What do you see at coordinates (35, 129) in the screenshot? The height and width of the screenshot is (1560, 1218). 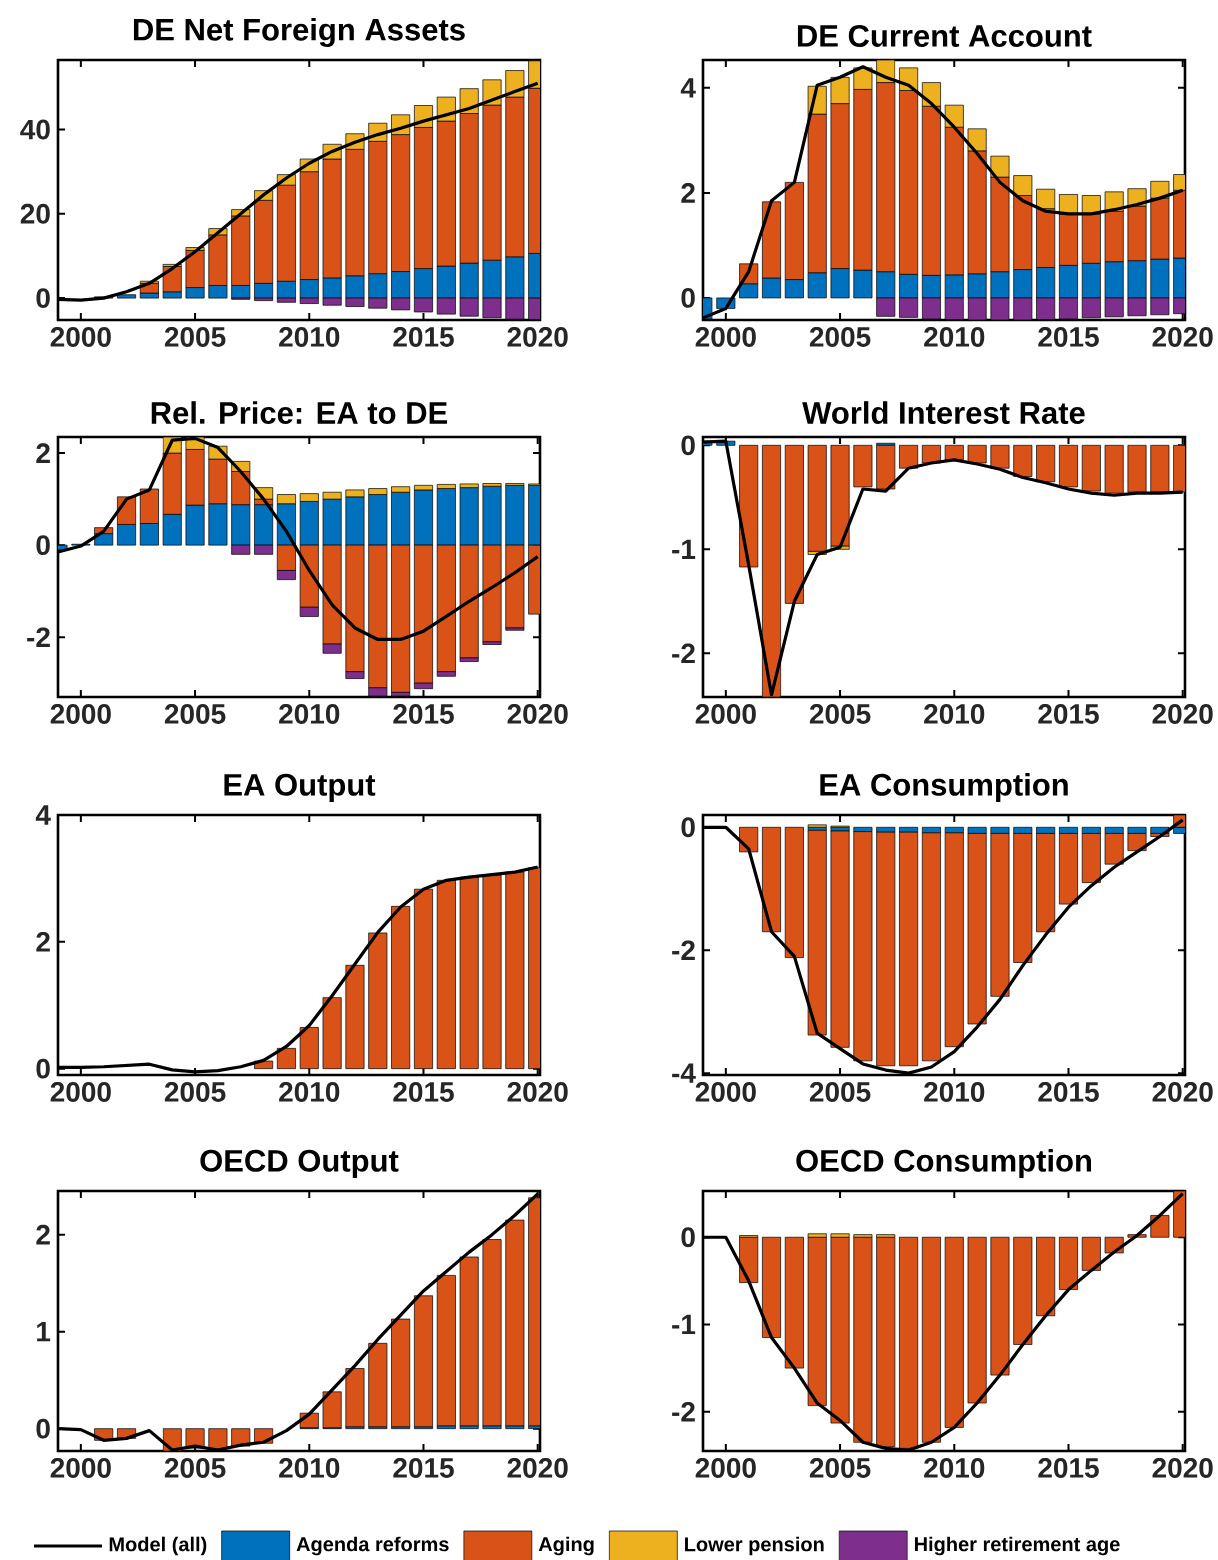 I see `y-tick-label: 40` at bounding box center [35, 129].